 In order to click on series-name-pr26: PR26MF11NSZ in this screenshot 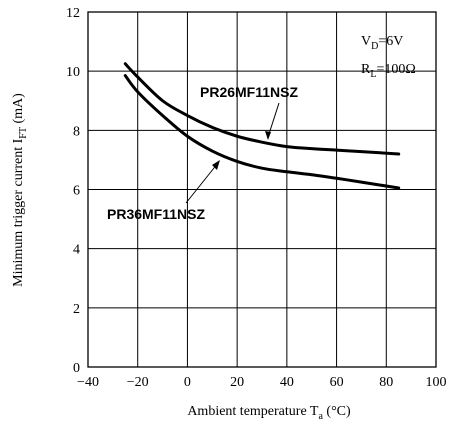, I will do `click(249, 92)`.